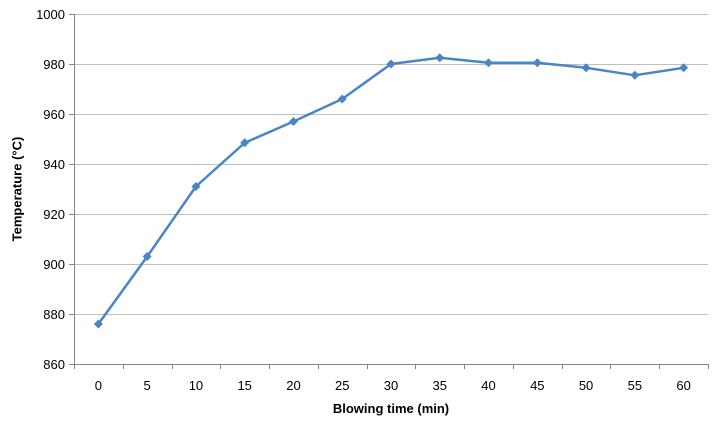 This screenshot has height=425, width=716. Describe the element at coordinates (147, 385) in the screenshot. I see `x-tick-label: 5` at that location.